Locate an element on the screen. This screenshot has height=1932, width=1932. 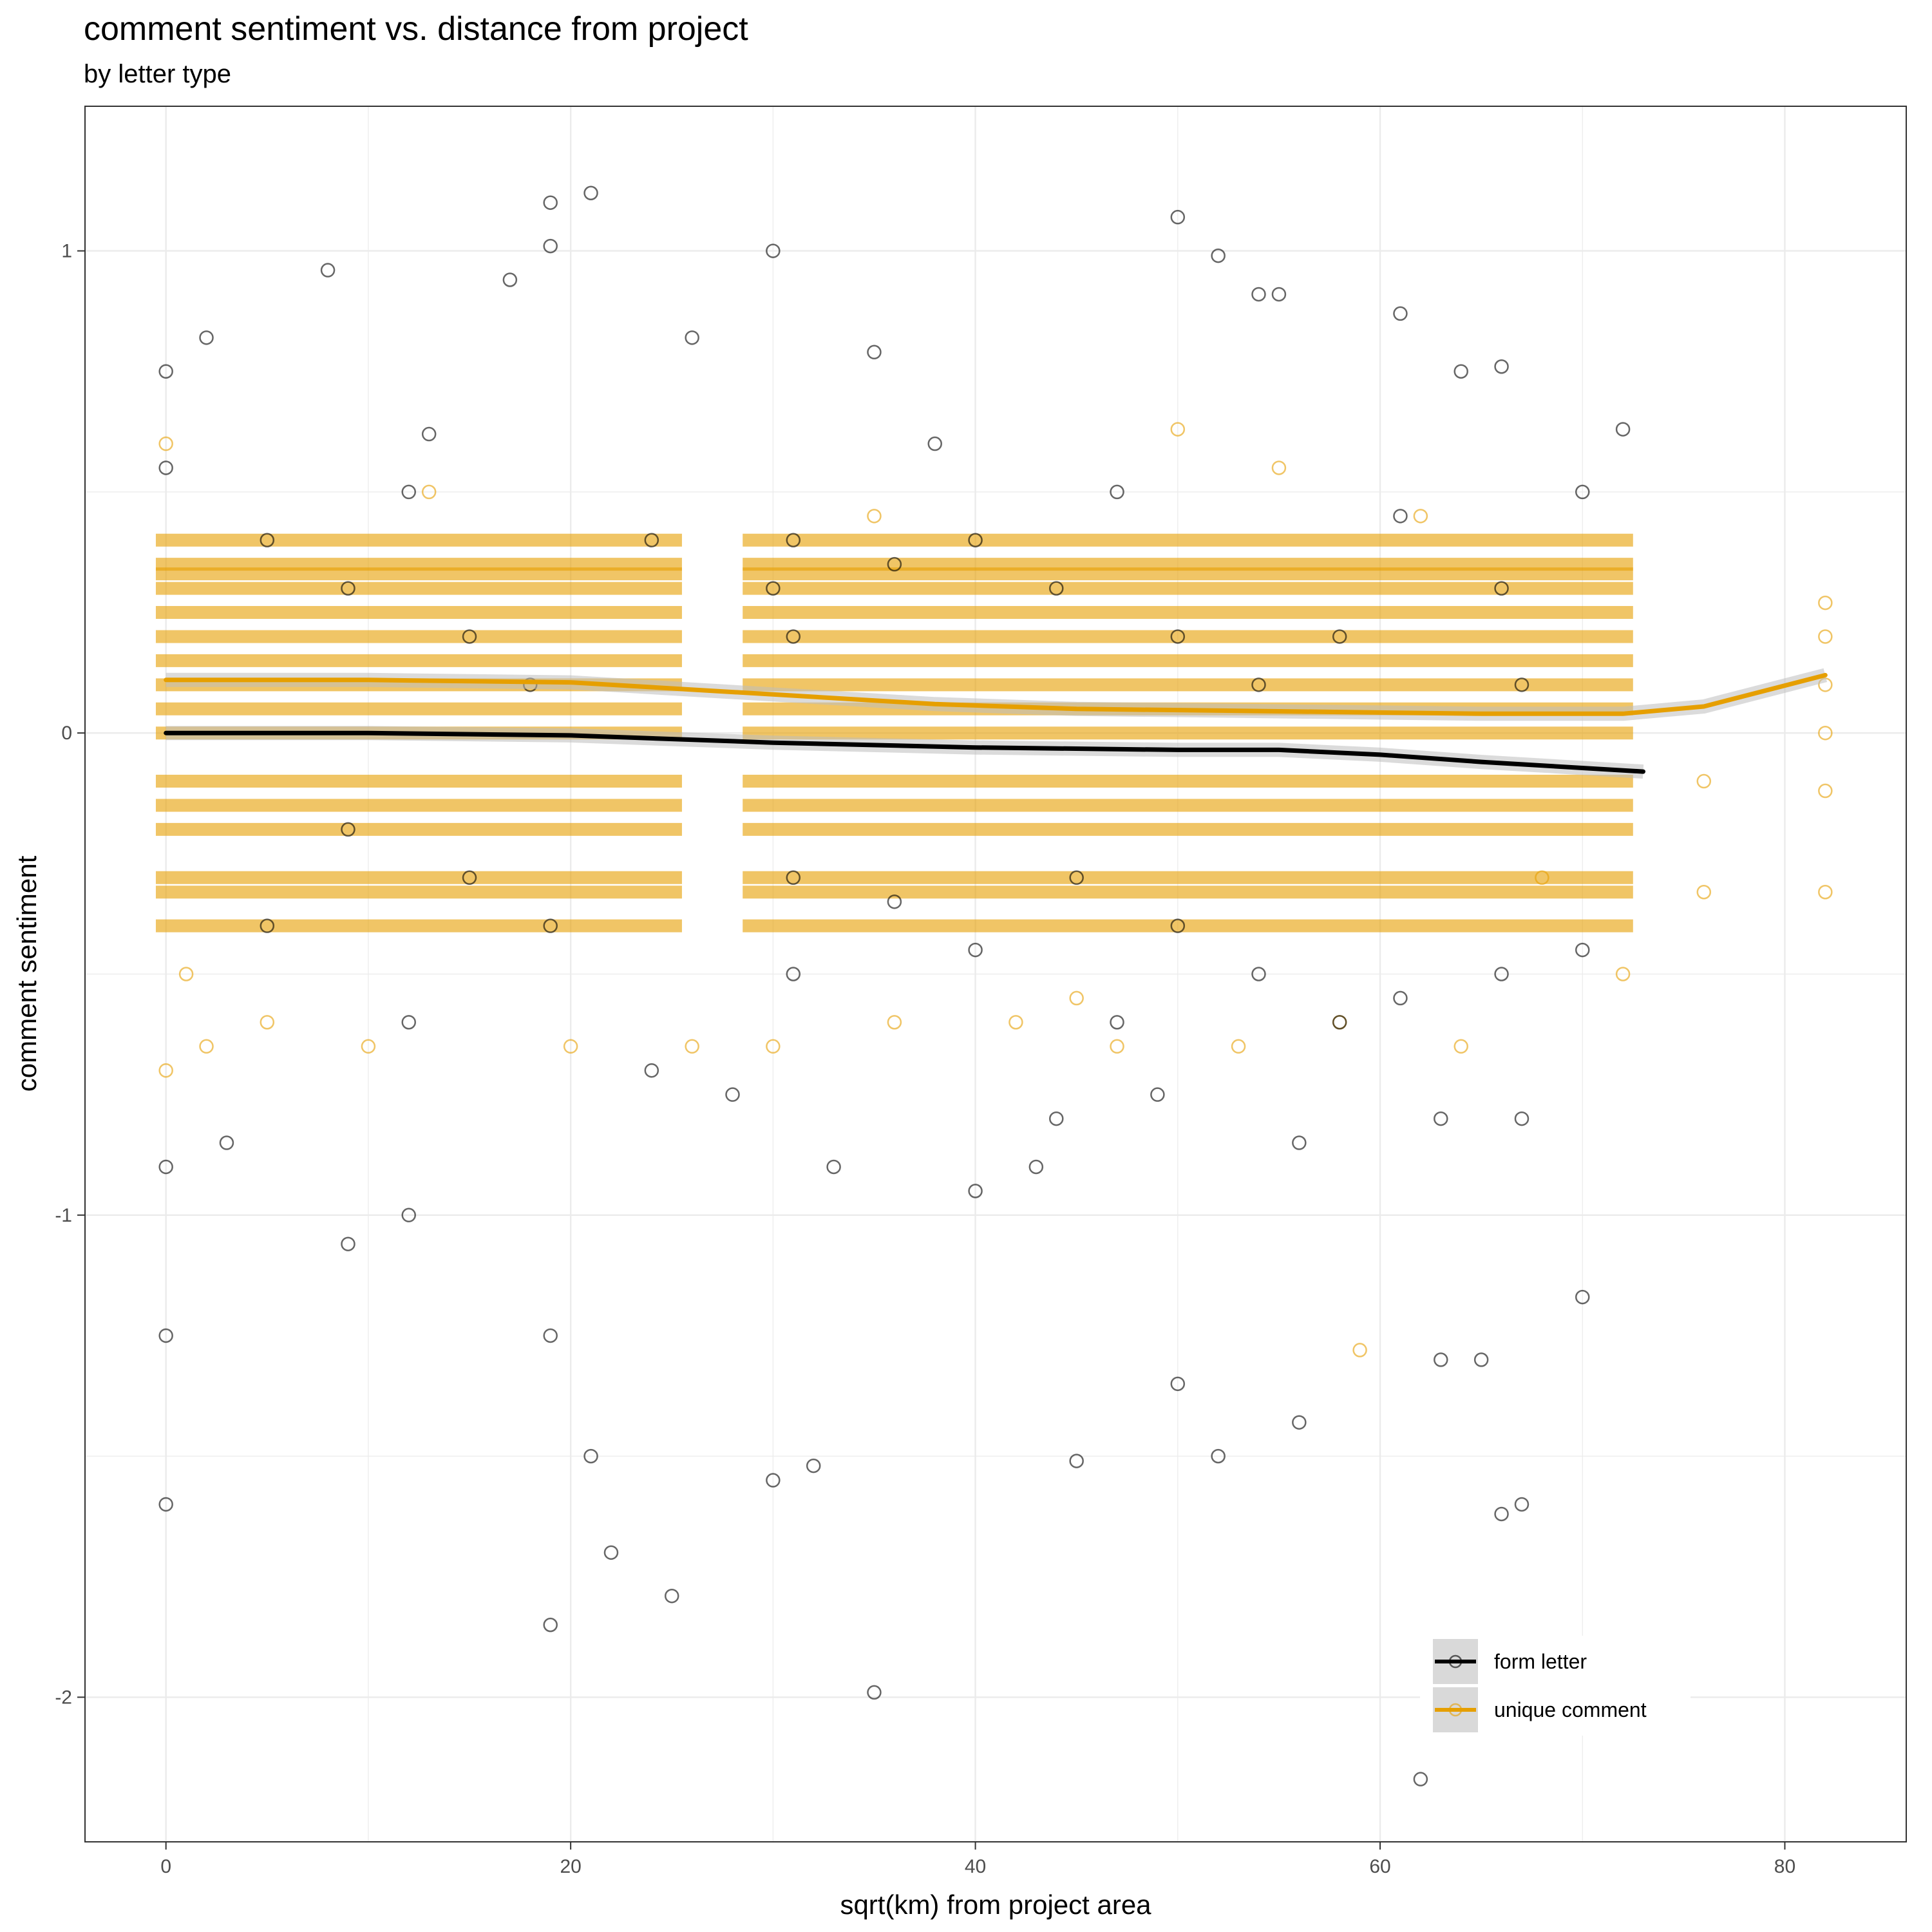
x-tick-label: 20 is located at coordinates (570, 1867).